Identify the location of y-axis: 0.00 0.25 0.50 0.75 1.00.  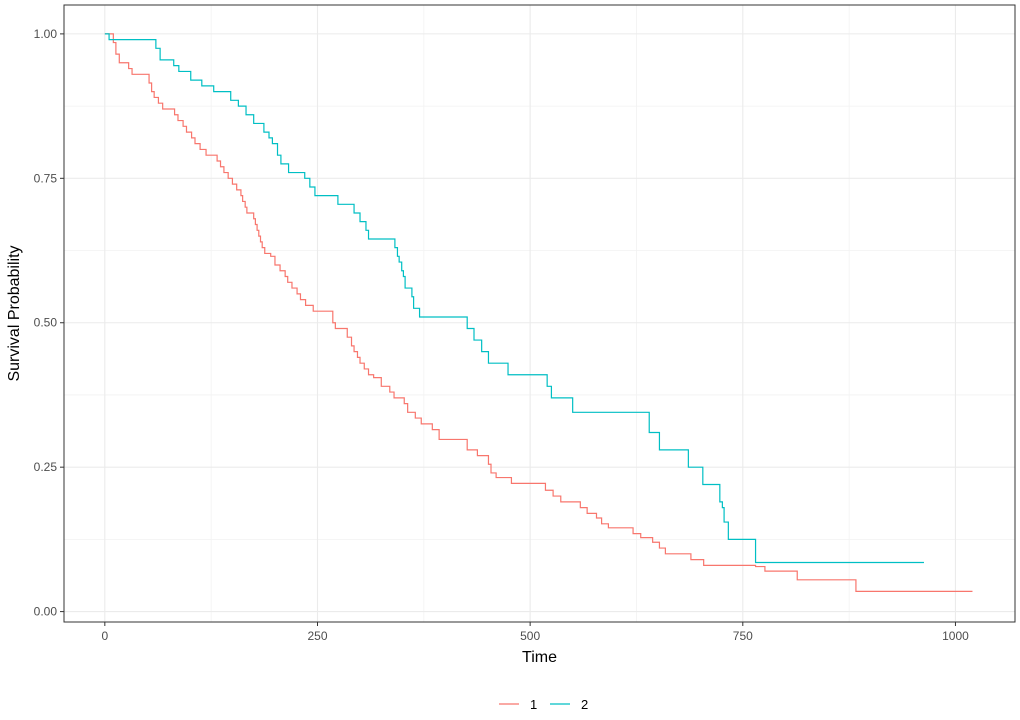
(49, 323).